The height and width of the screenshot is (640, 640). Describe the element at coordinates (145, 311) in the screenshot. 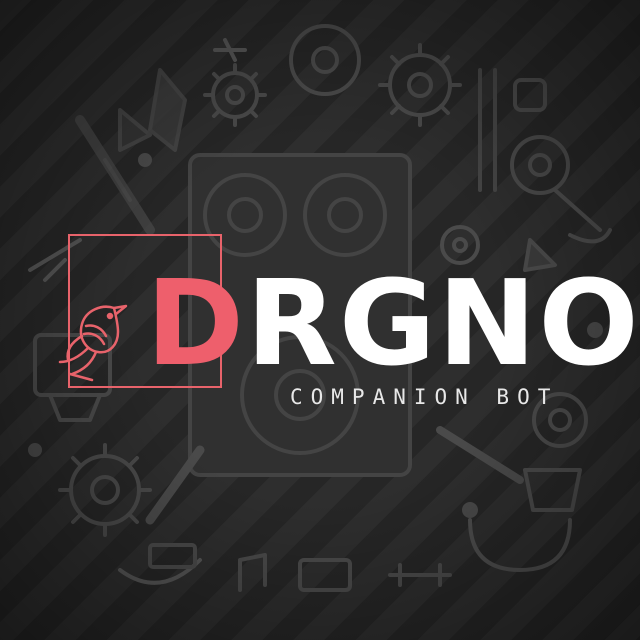

I see `logo-frame` at that location.